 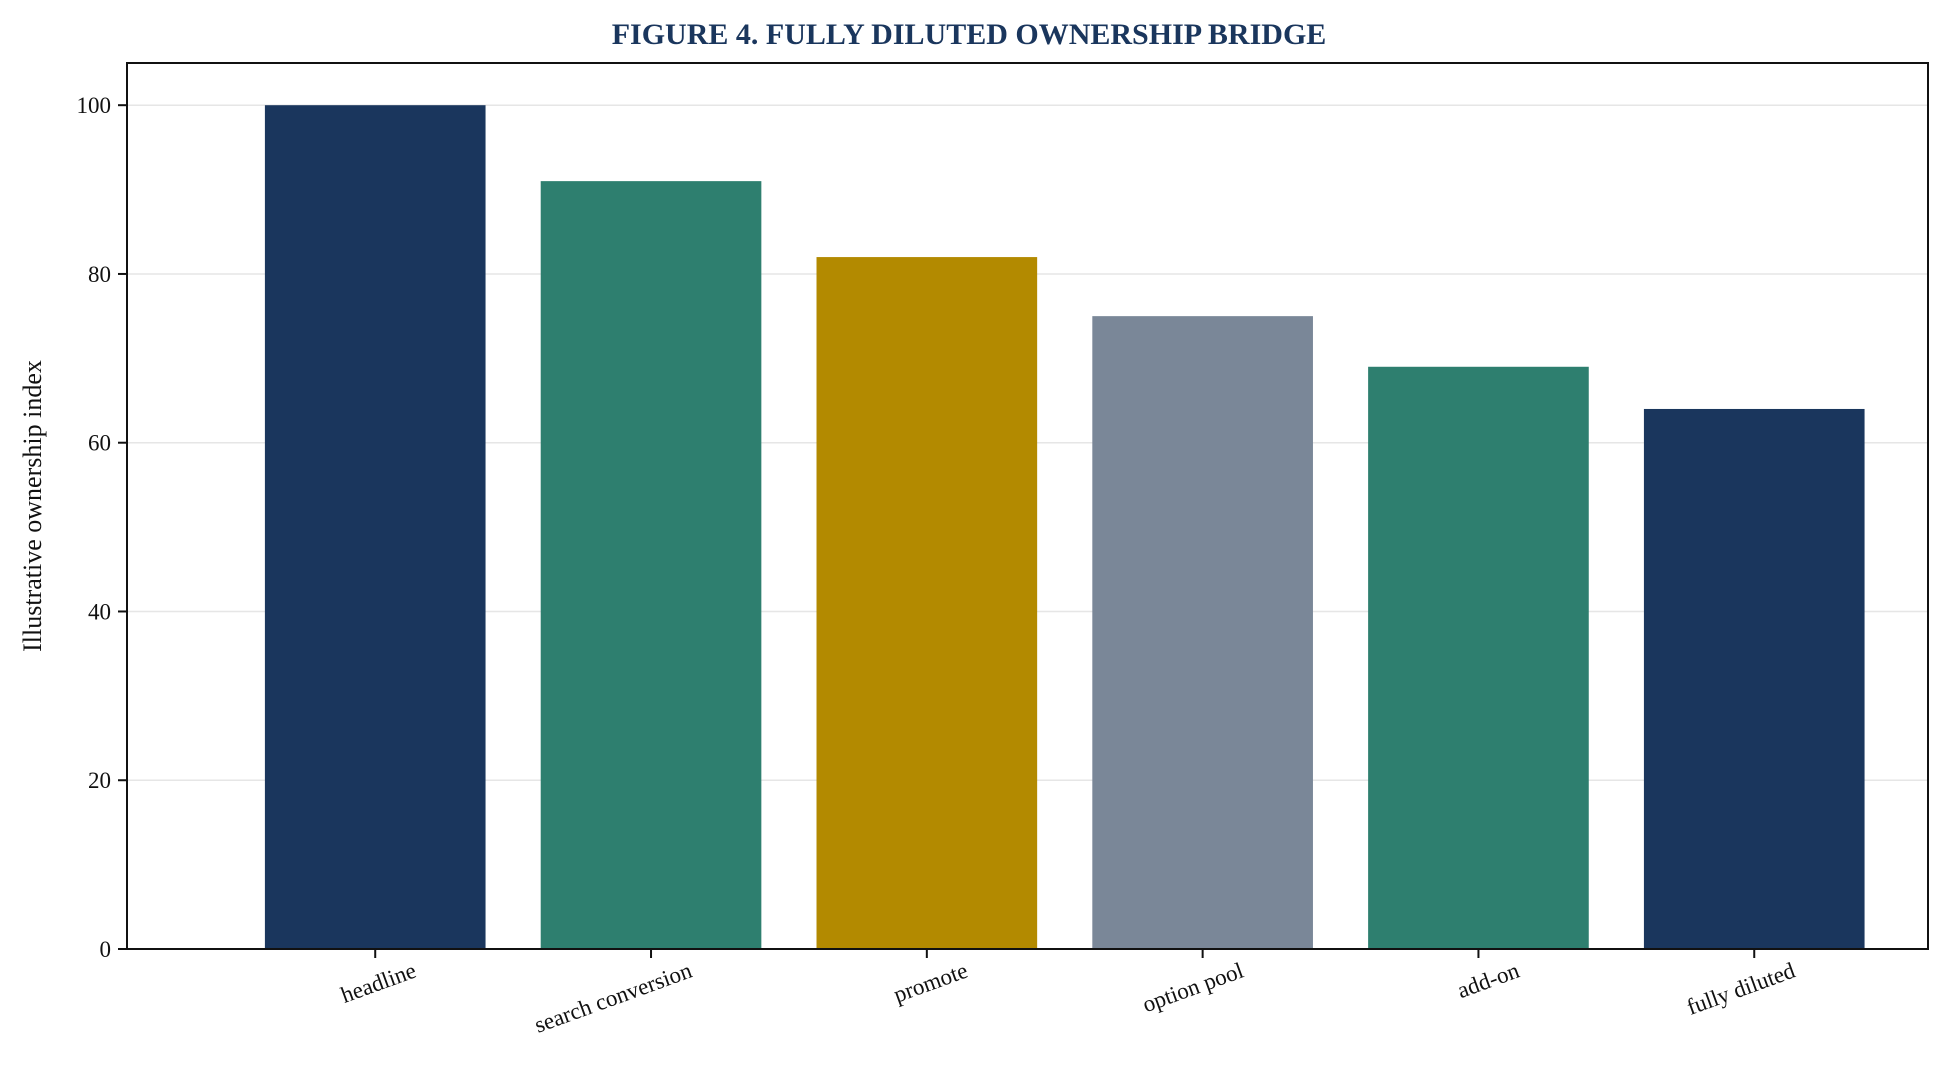 I want to click on x-tick-label: option pool, so click(x=1193, y=988).